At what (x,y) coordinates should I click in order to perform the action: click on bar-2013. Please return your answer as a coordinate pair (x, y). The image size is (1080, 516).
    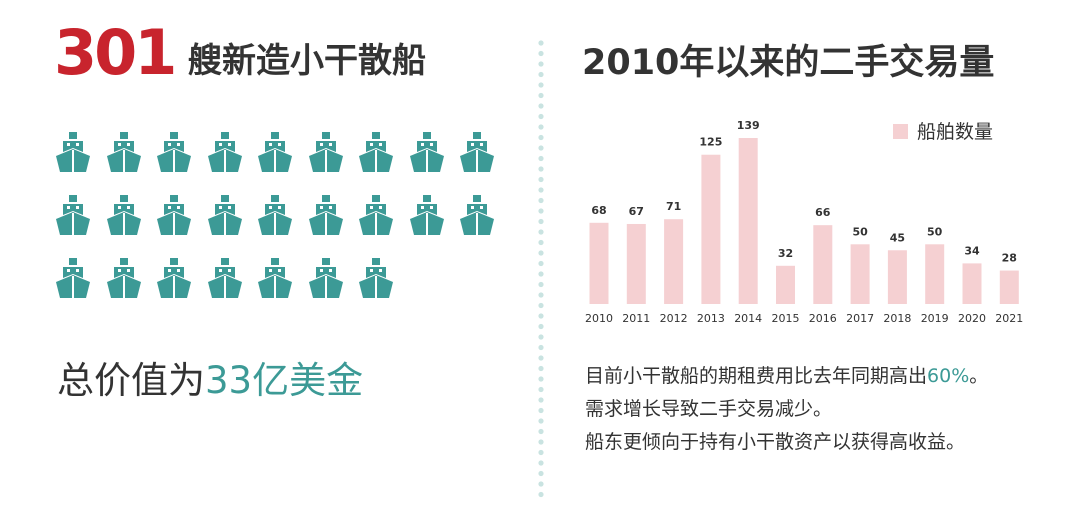
    Looking at the image, I should click on (711, 229).